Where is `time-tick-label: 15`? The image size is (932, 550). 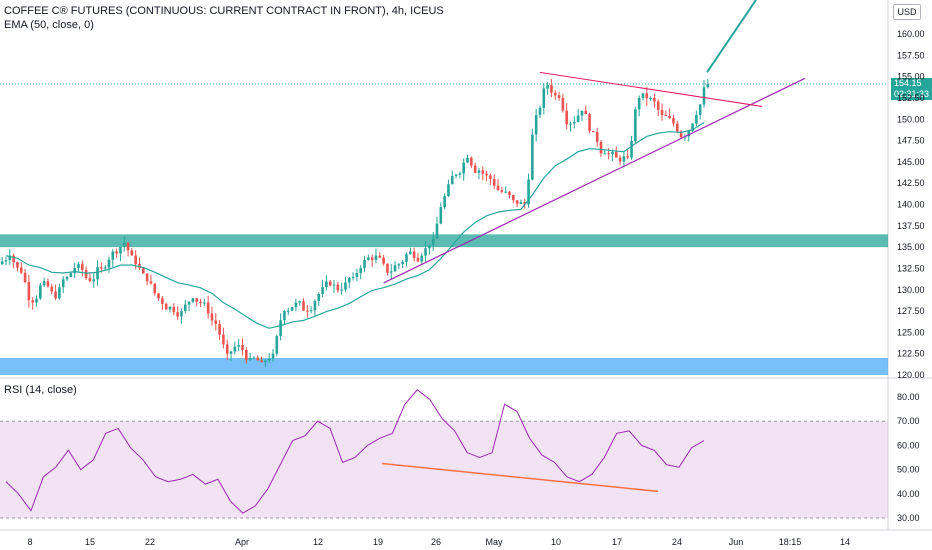 time-tick-label: 15 is located at coordinates (90, 542).